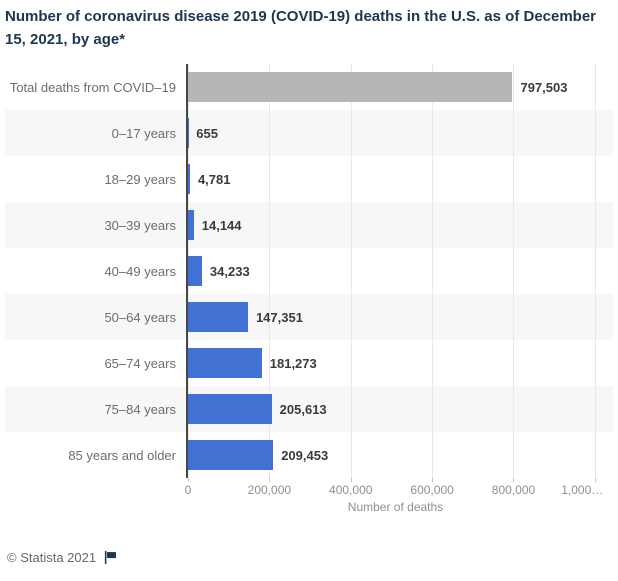 The height and width of the screenshot is (581, 618). I want to click on statista-flag-icon, so click(110, 557).